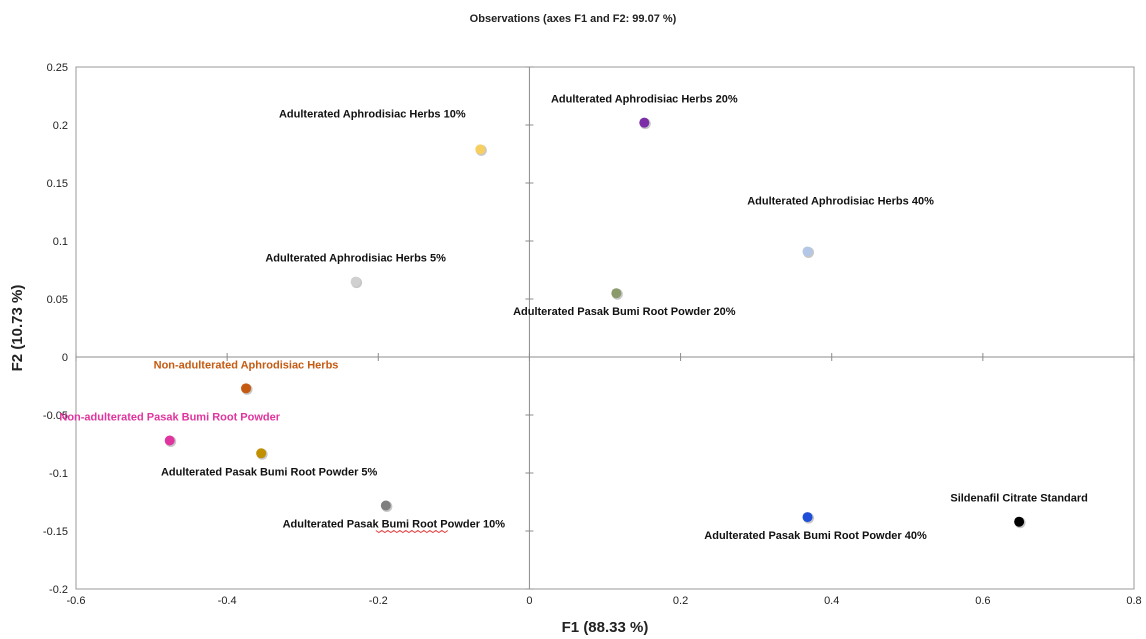 The width and height of the screenshot is (1146, 639). I want to click on x-tick-label: -0.2, so click(378, 601).